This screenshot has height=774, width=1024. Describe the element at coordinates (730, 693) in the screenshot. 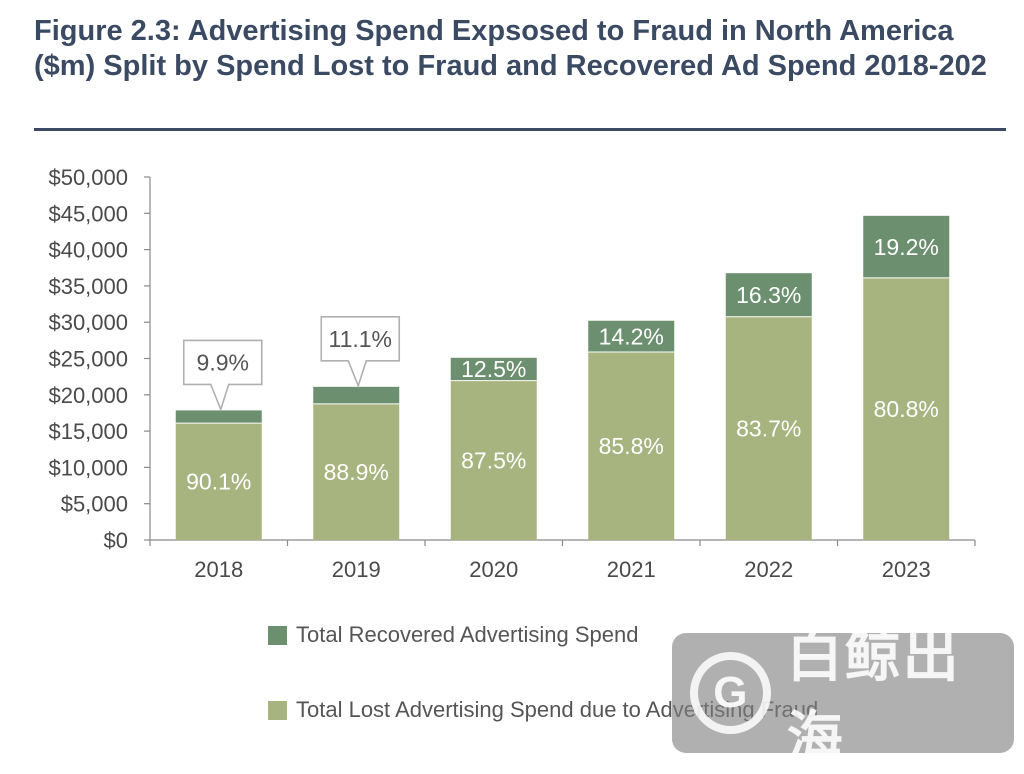

I see `watermark-logo-icon: G` at that location.